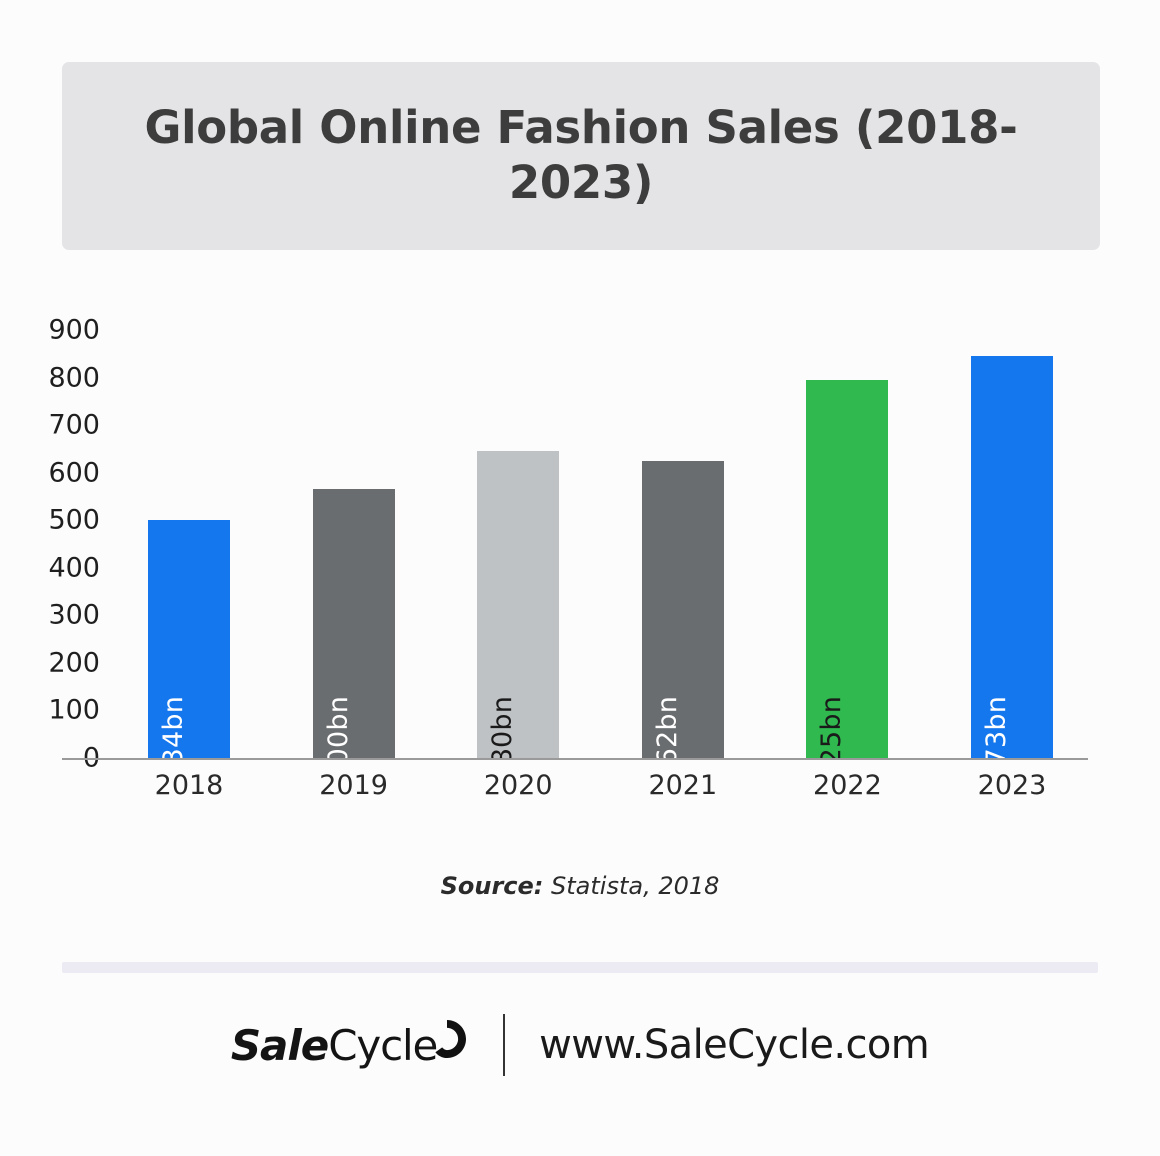  I want to click on x-axis-line, so click(575, 759).